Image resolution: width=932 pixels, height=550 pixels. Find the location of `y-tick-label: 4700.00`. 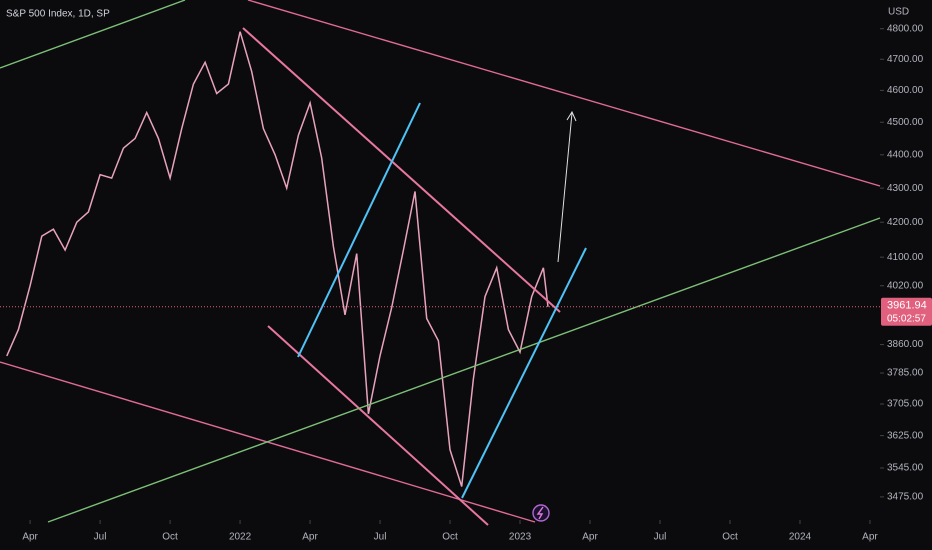

y-tick-label: 4700.00 is located at coordinates (905, 59).